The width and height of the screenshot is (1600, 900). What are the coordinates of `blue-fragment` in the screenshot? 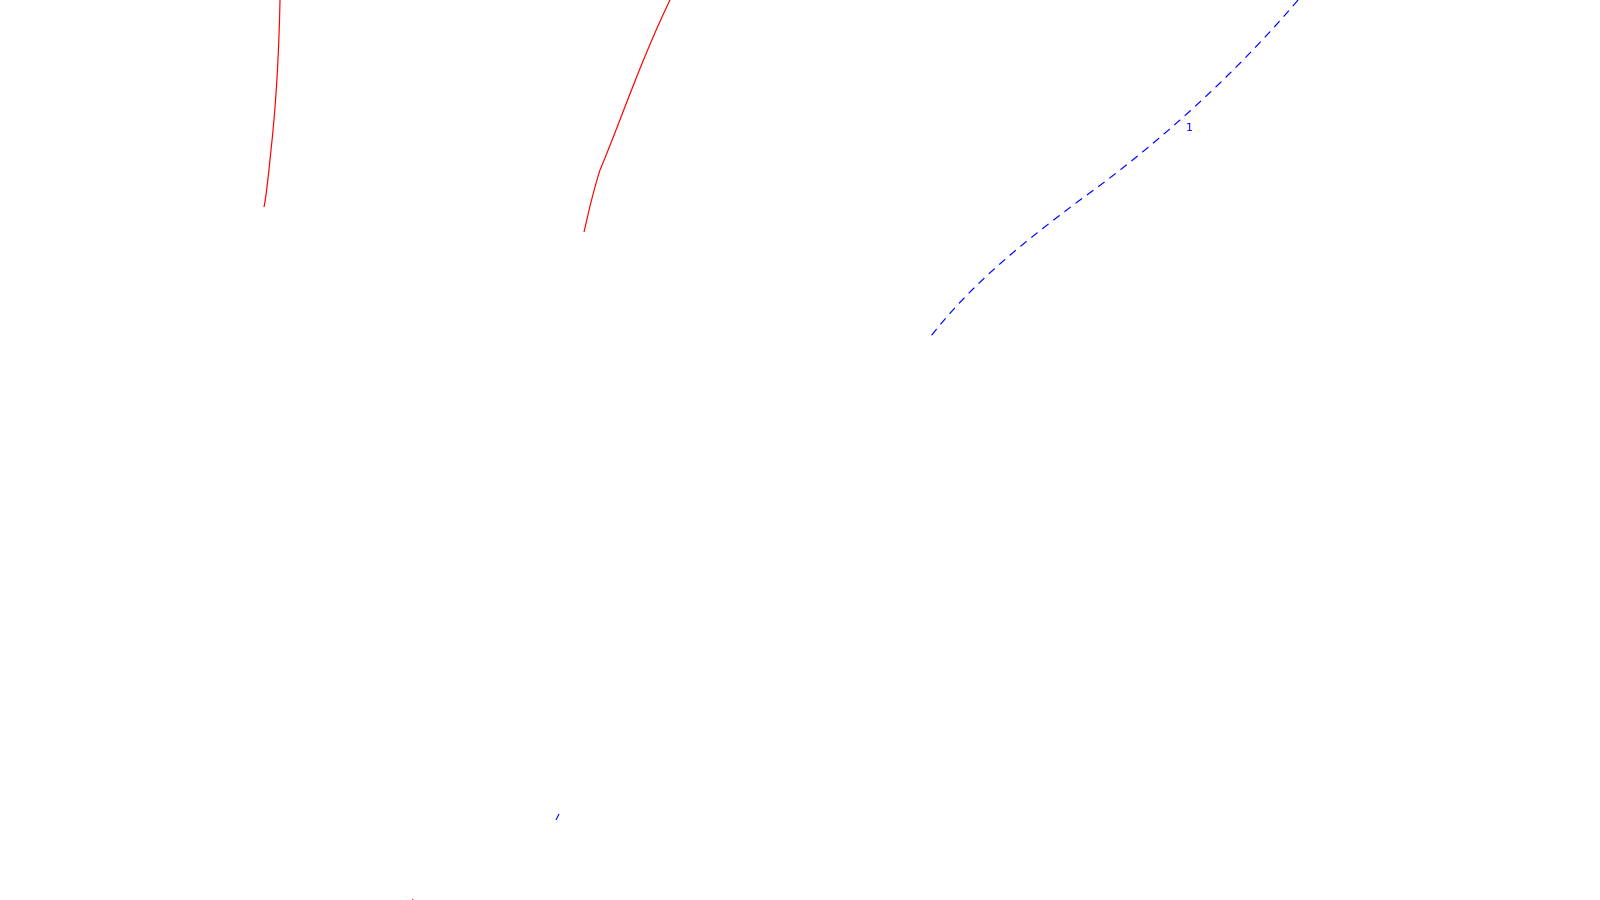 It's located at (557, 817).